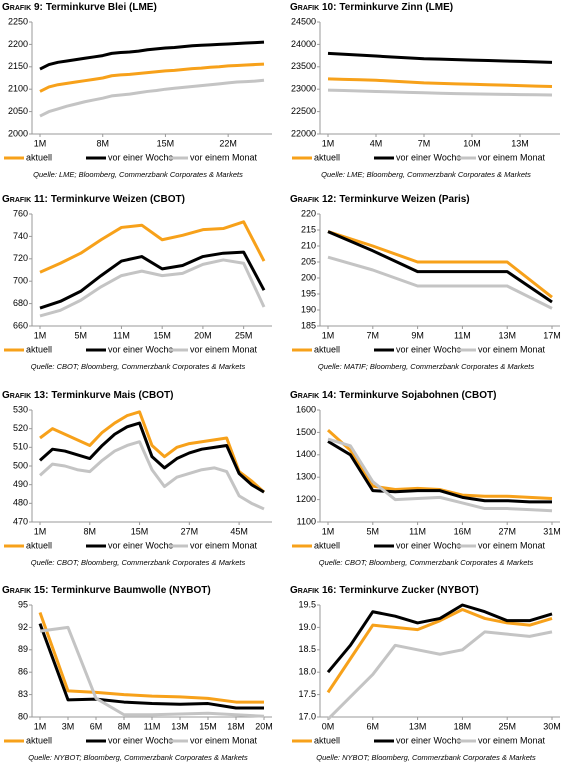 This screenshot has height=763, width=563. Describe the element at coordinates (404, 199) in the screenshot. I see `chart-title-text: Terminkurve Weizen (Paris)` at that location.